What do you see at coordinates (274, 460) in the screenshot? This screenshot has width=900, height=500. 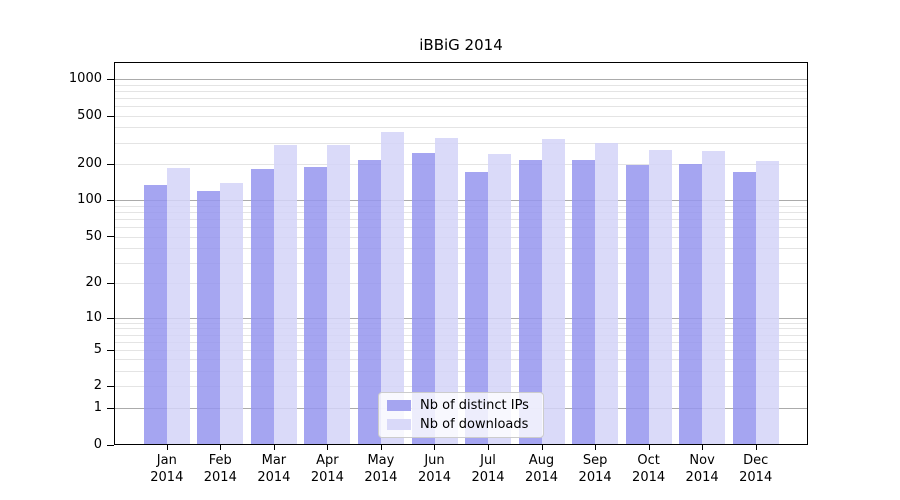 I see `x-tick-label-month: Mar` at bounding box center [274, 460].